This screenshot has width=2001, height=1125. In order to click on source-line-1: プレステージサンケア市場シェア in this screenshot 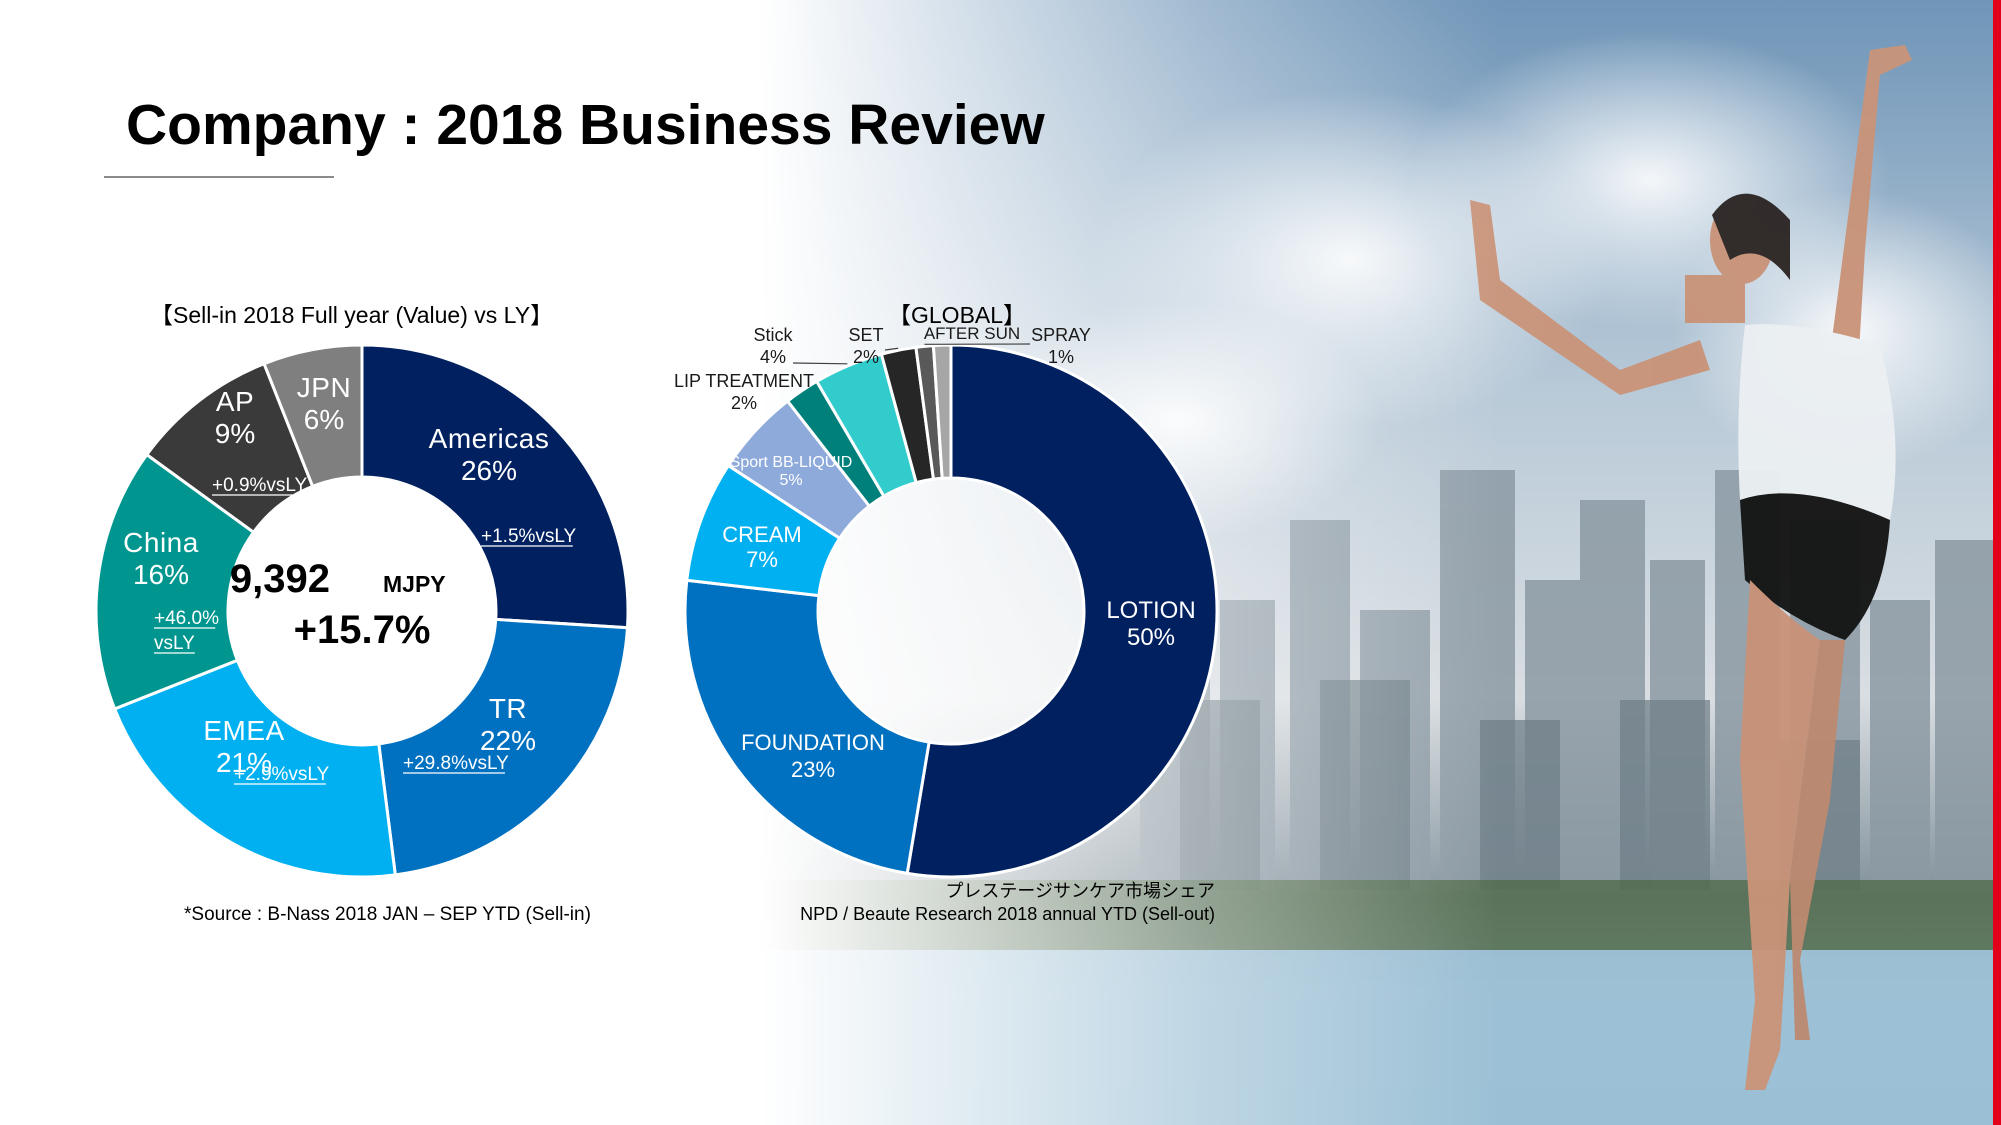, I will do `click(1080, 891)`.